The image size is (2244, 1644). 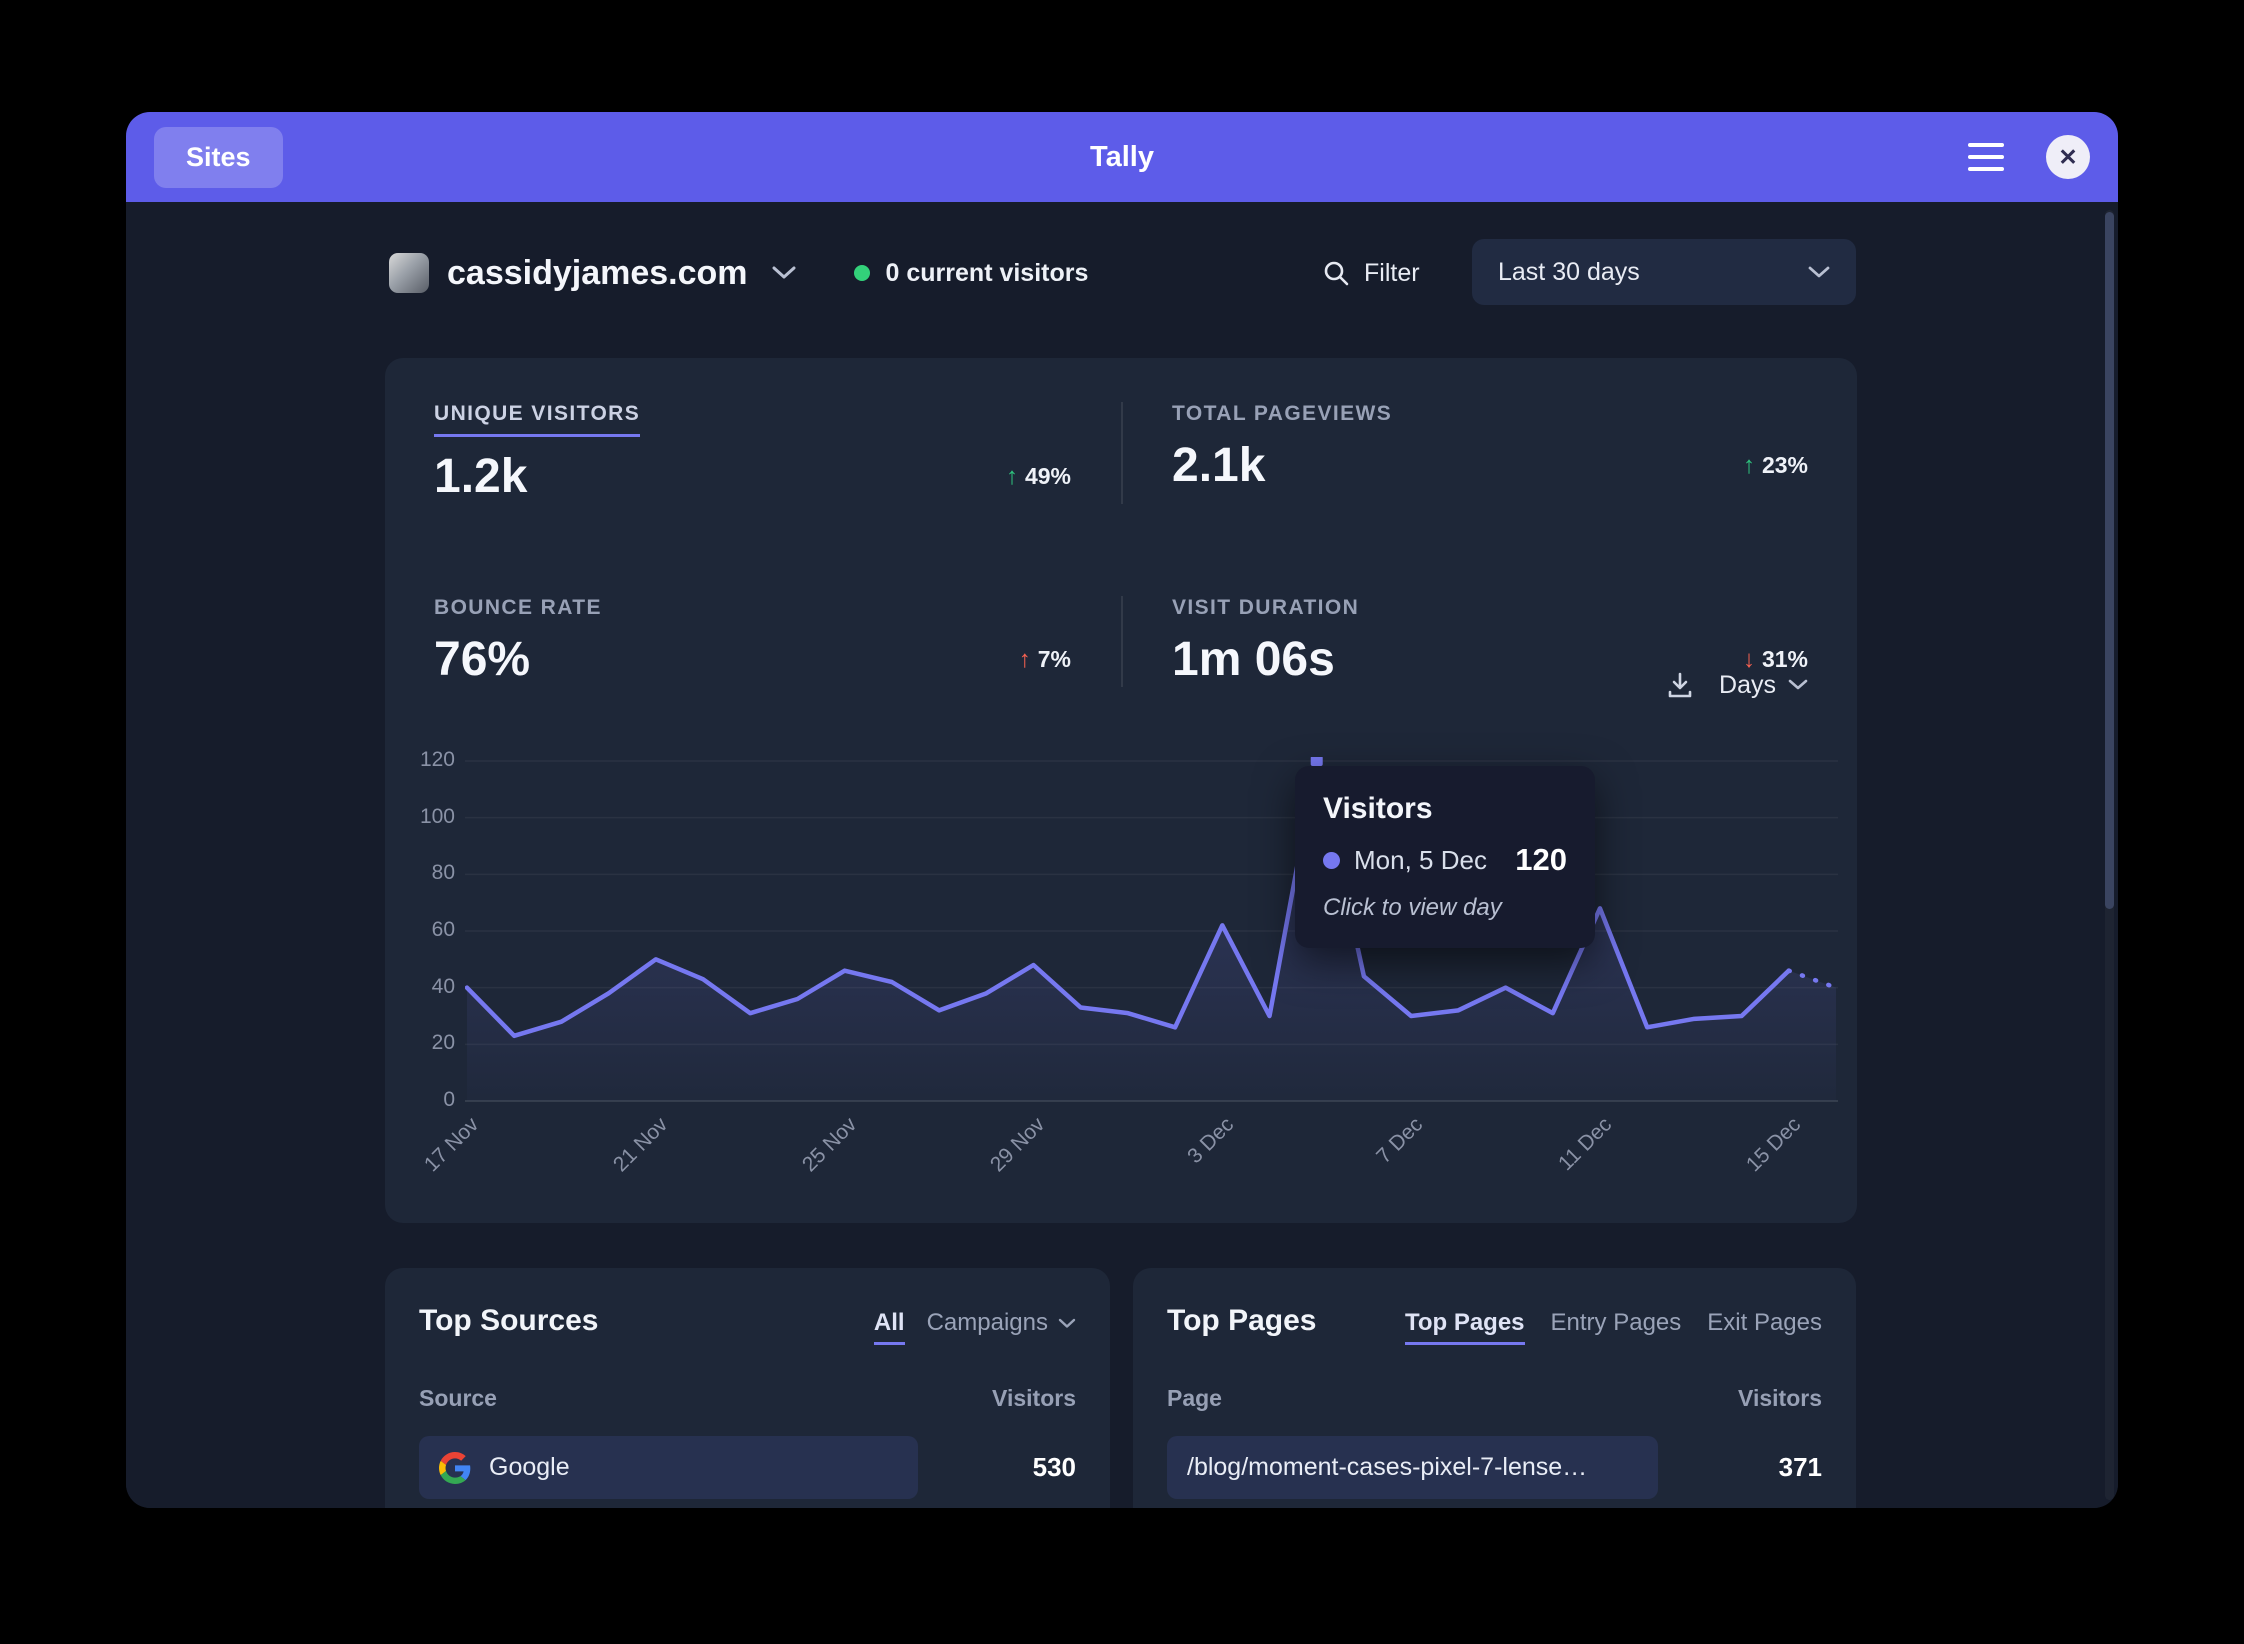 What do you see at coordinates (449, 1099) in the screenshot?
I see `y-axis-label: 0` at bounding box center [449, 1099].